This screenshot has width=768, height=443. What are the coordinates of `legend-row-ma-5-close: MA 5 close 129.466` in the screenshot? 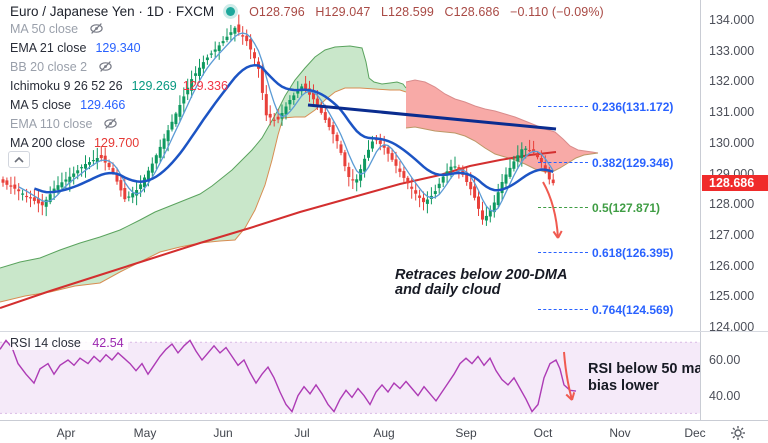 It's located at (68, 104).